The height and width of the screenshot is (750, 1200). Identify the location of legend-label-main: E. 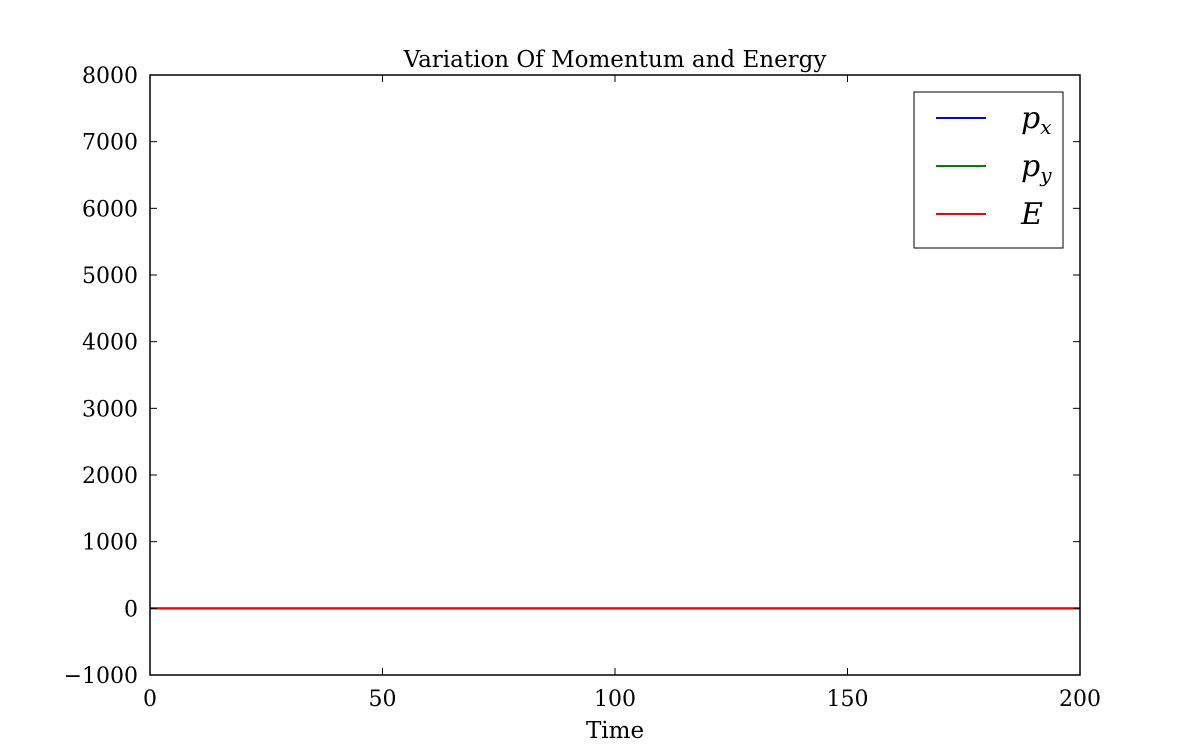
(1031, 214).